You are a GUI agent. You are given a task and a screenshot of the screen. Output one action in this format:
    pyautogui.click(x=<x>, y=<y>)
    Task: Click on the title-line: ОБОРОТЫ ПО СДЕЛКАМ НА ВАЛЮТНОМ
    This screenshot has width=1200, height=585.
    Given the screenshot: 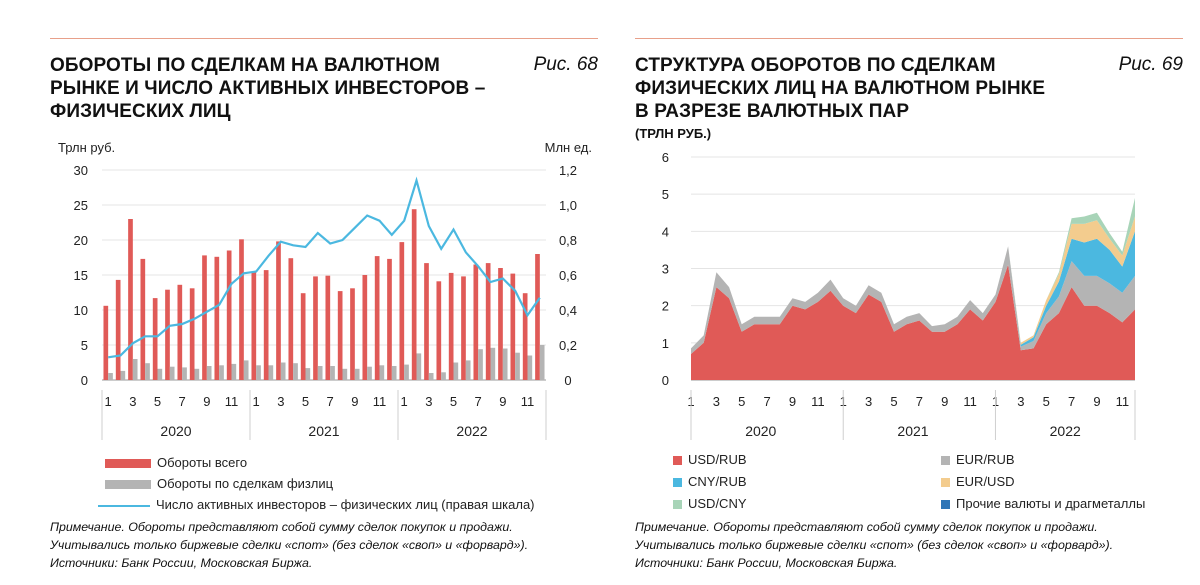 What is the action you would take?
    pyautogui.click(x=245, y=65)
    